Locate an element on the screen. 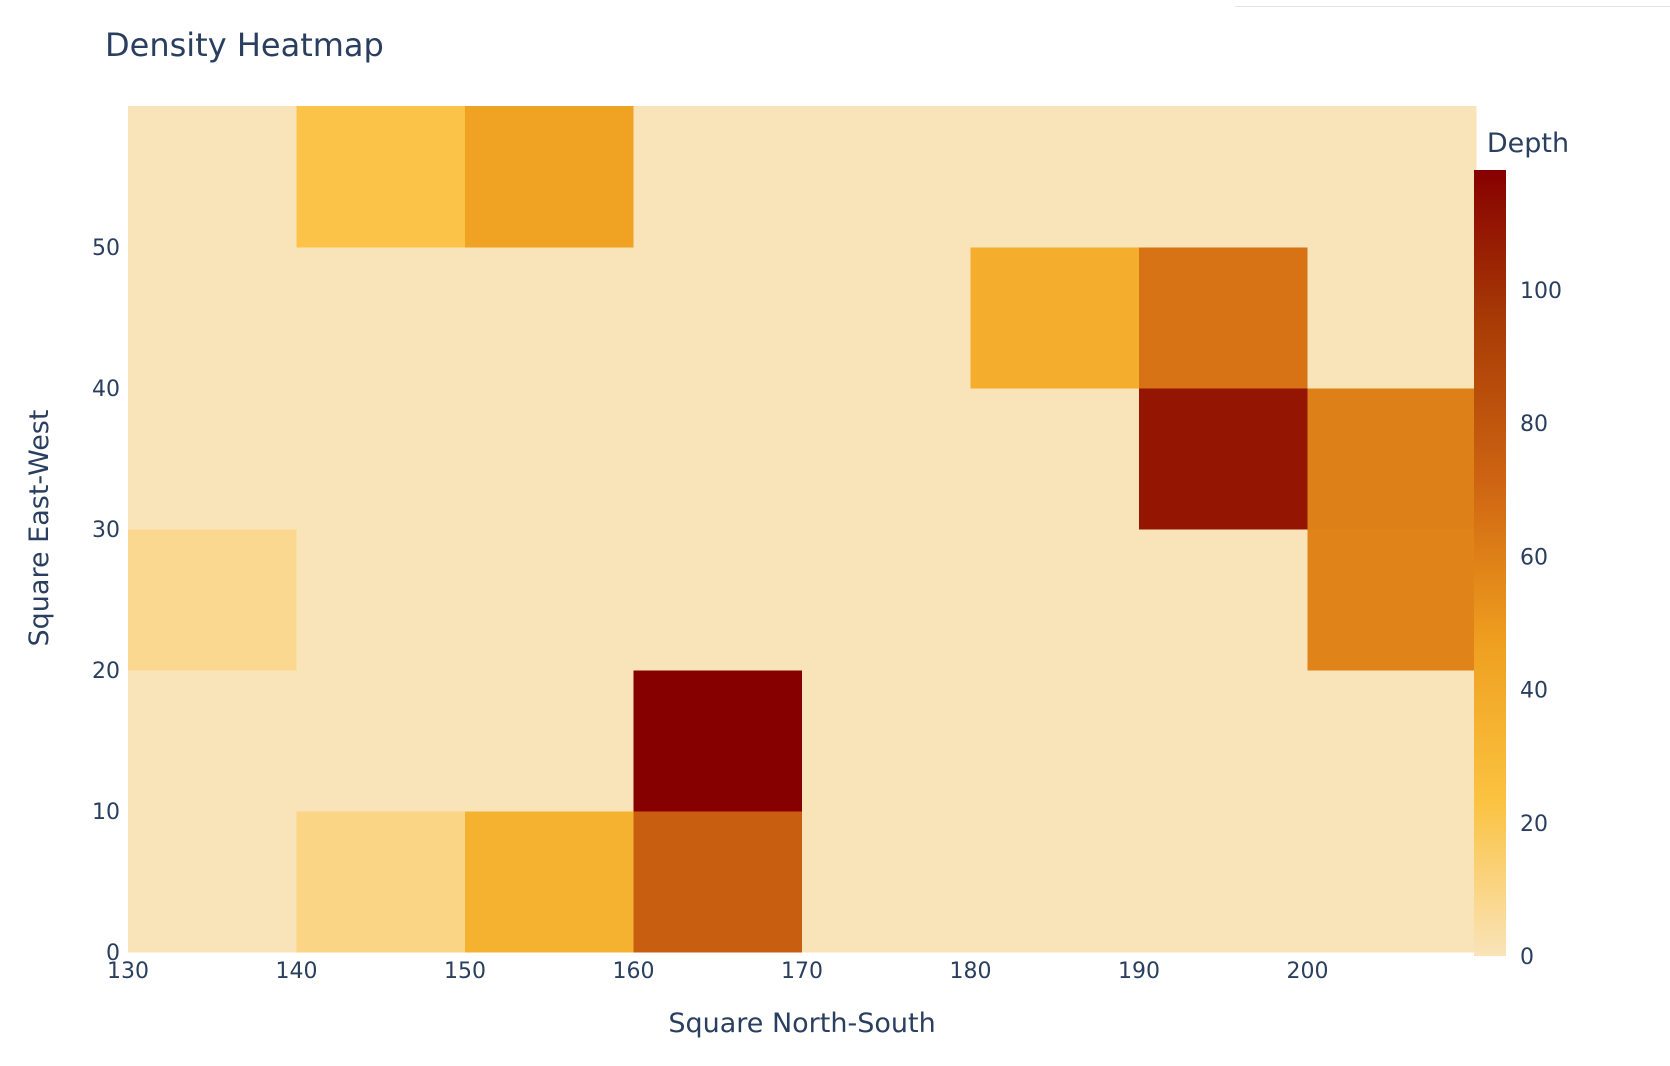 The width and height of the screenshot is (1670, 1066). colorbar-tick-label: 20 is located at coordinates (1534, 824).